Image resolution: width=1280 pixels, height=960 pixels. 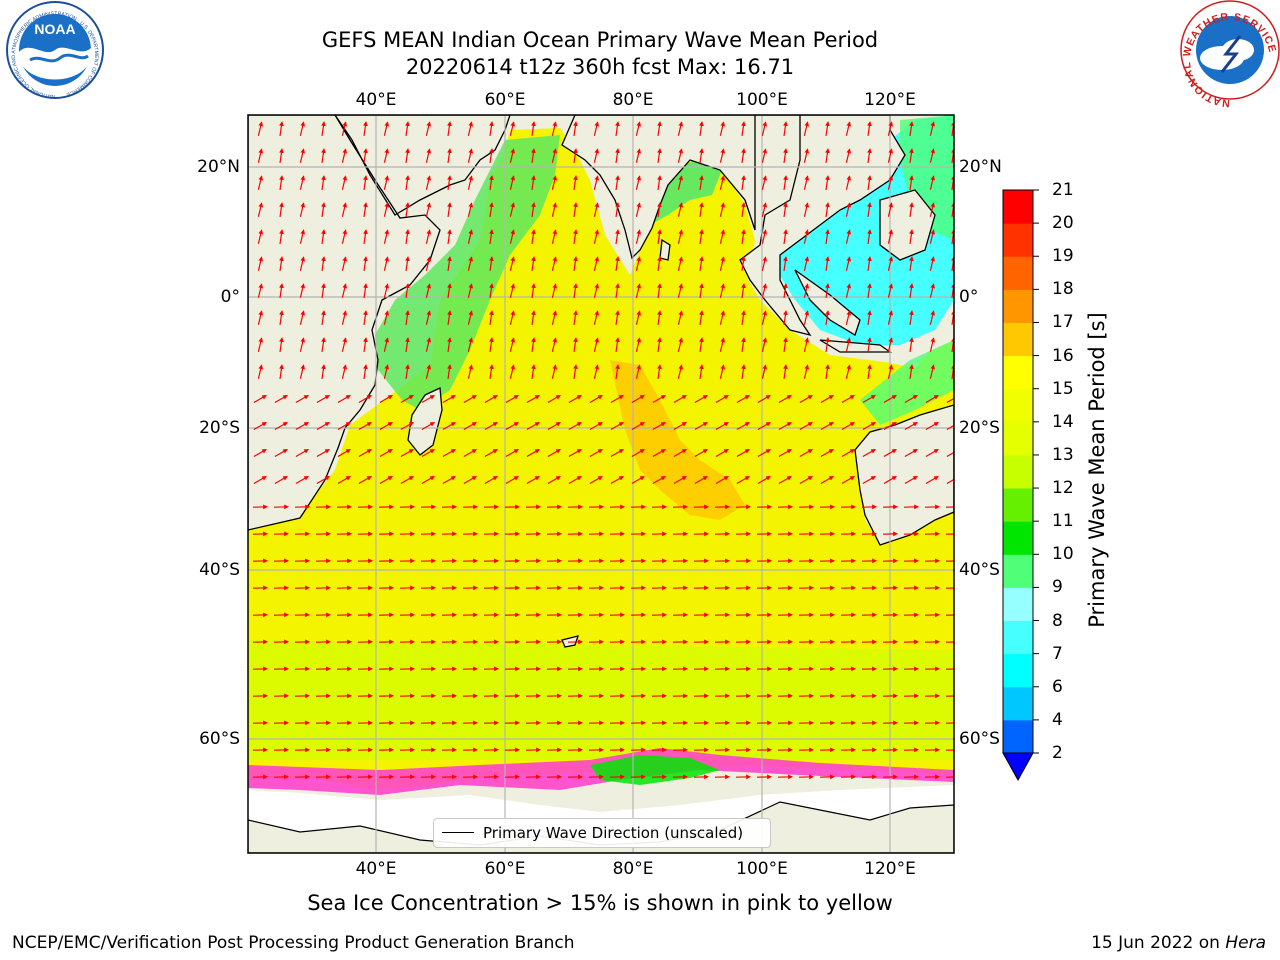 I want to click on lon-label-top: 100°E, so click(x=762, y=100).